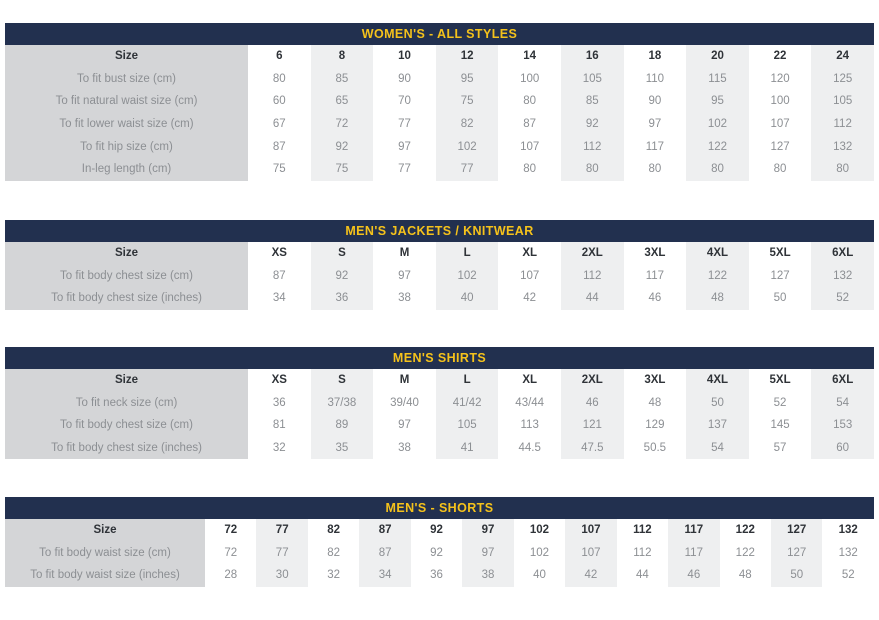 This screenshot has width=879, height=620. Describe the element at coordinates (282, 530) in the screenshot. I see `column-header-77: 77` at that location.